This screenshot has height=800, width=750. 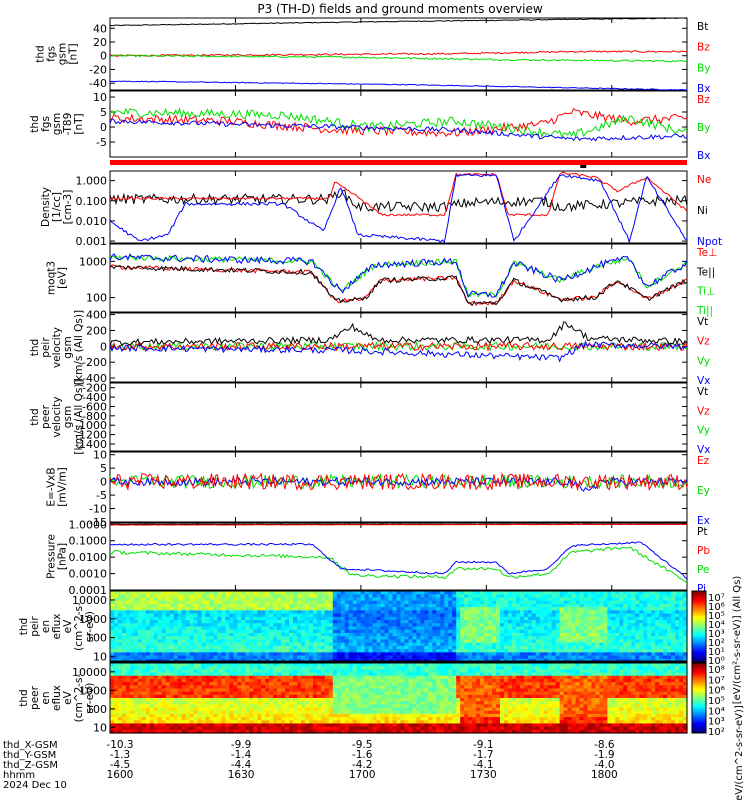 I want to click on y-tick-label-fgs: -40, so click(x=98, y=83).